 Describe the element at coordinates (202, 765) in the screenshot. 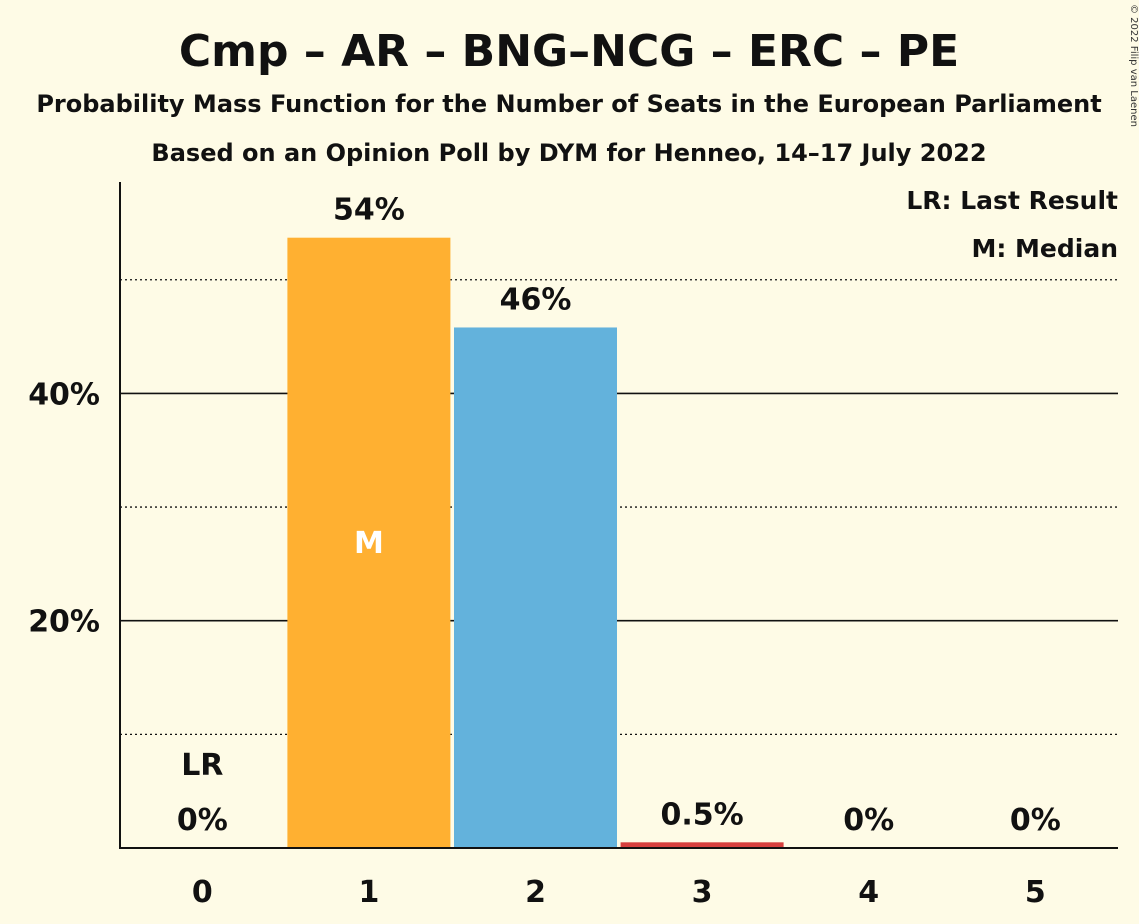

I see `last-result-marker: LR` at that location.